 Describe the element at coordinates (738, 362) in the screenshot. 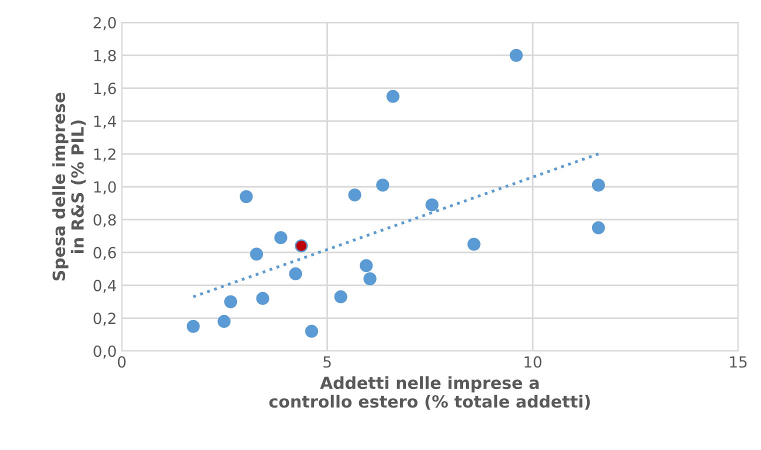

I see `x-tick-label: 15` at that location.